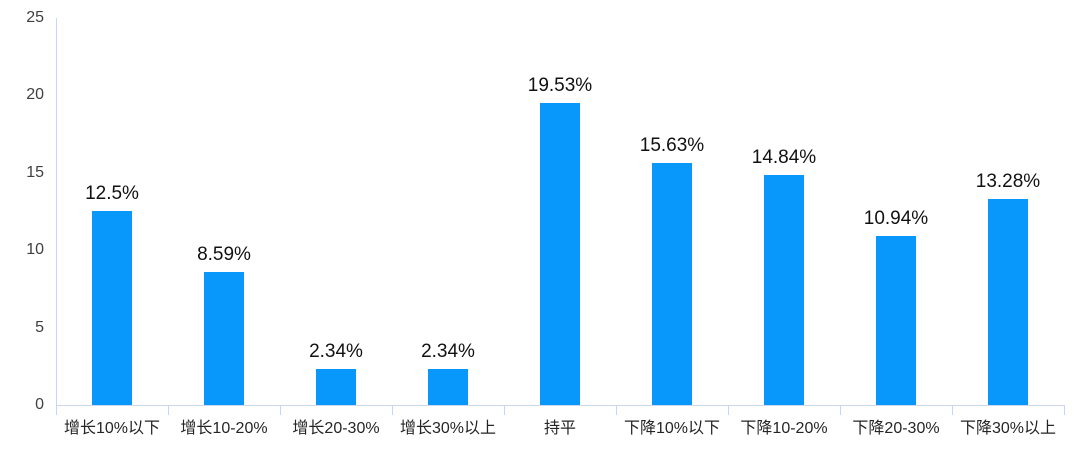 Image resolution: width=1080 pixels, height=455 pixels. What do you see at coordinates (224, 428) in the screenshot?
I see `x-axis-category-label: 增长10-20%` at bounding box center [224, 428].